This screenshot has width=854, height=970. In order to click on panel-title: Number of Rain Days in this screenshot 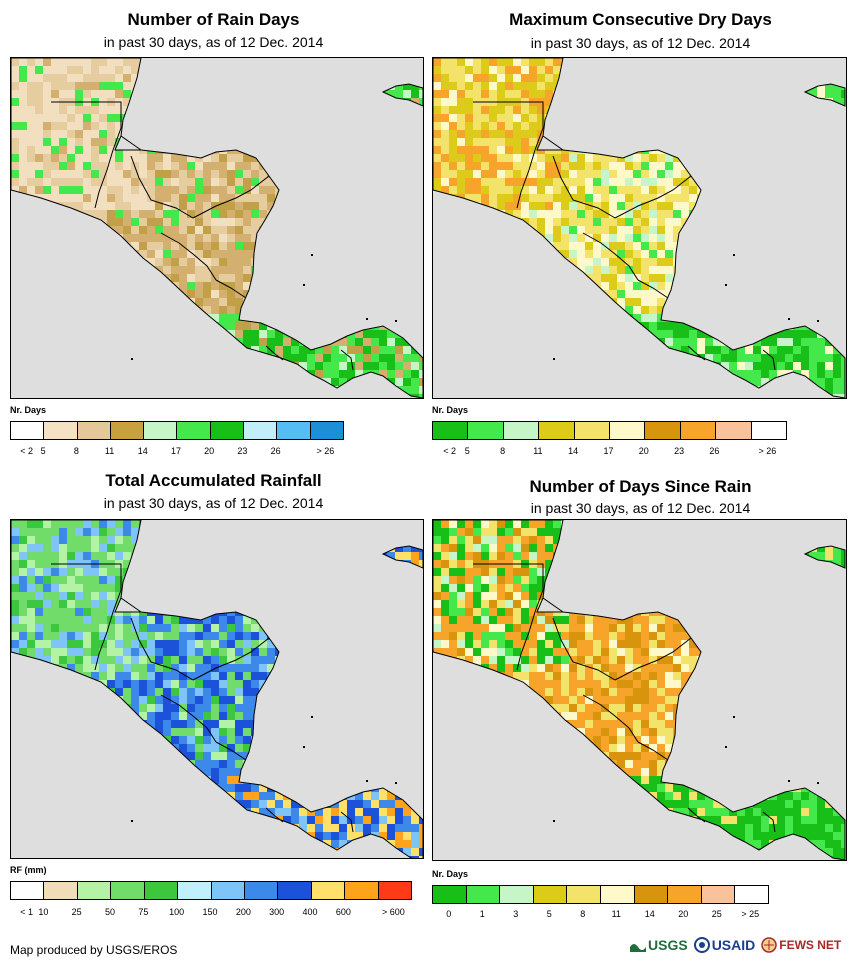, I will do `click(213, 19)`.